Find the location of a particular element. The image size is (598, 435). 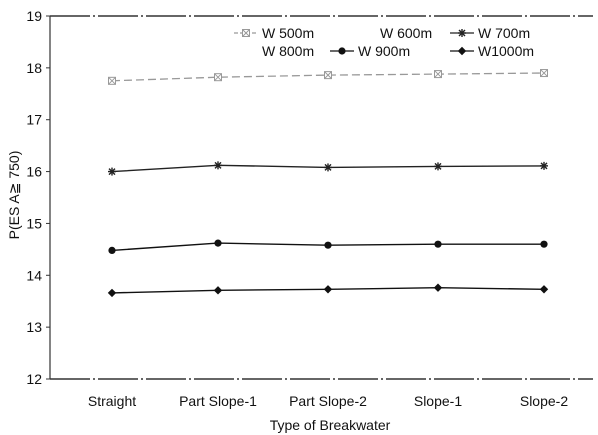

legend-label: W 900m is located at coordinates (384, 51).